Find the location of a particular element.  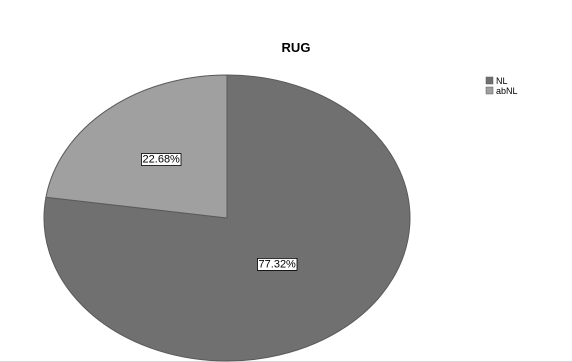

legend-item-nl: NL is located at coordinates (496, 81).